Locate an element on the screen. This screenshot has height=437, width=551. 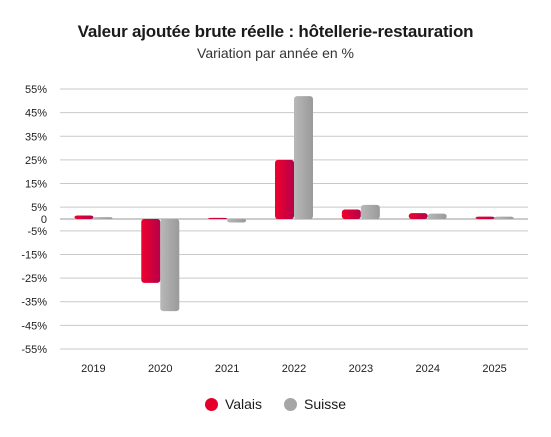
legend-swatch-valais is located at coordinates (211, 404).